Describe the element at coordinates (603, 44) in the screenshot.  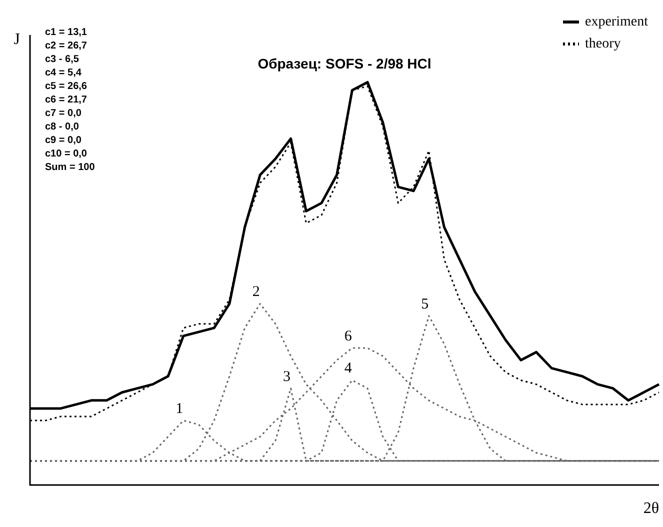
I see `legend-label: theory` at that location.